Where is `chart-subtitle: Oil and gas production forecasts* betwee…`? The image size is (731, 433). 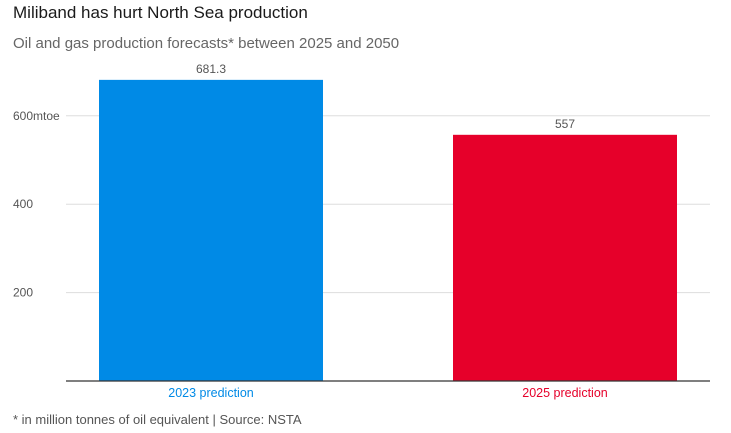 chart-subtitle: Oil and gas production forecasts* betwee… is located at coordinates (206, 43).